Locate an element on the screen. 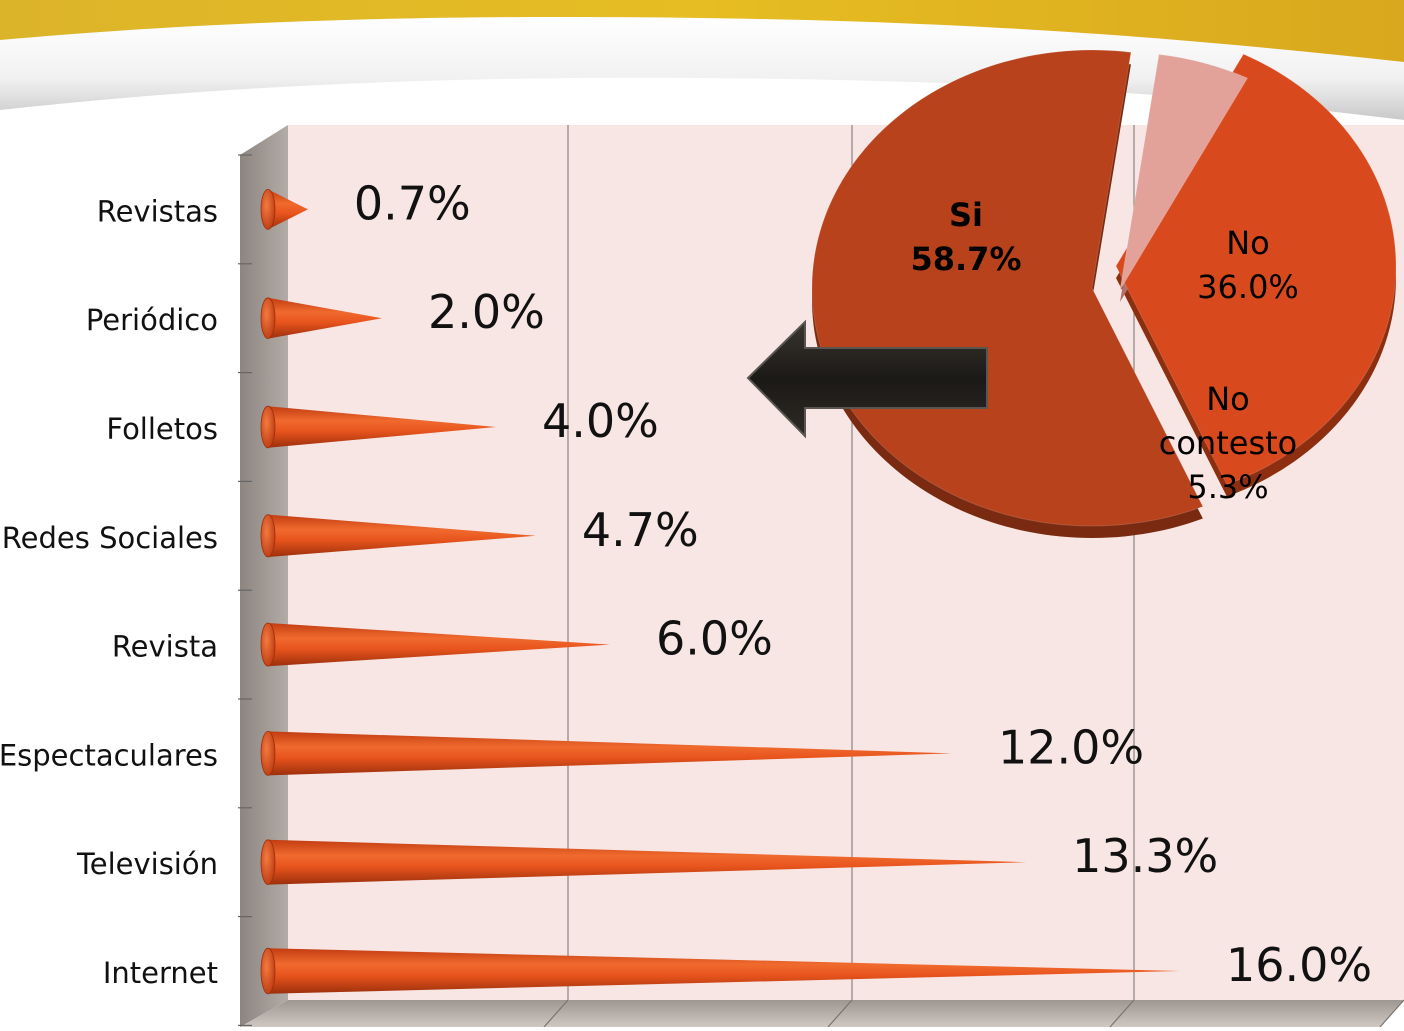  value-label: 0.7% is located at coordinates (412, 203).